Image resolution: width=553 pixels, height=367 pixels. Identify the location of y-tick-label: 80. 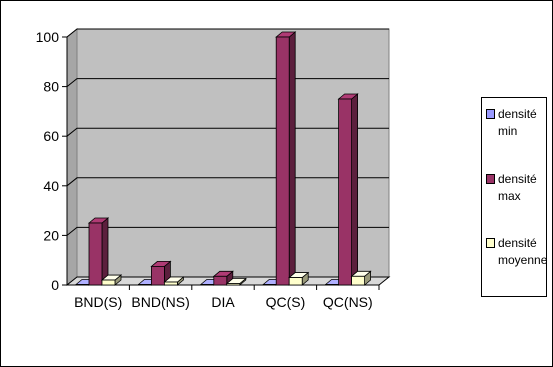
(51, 87).